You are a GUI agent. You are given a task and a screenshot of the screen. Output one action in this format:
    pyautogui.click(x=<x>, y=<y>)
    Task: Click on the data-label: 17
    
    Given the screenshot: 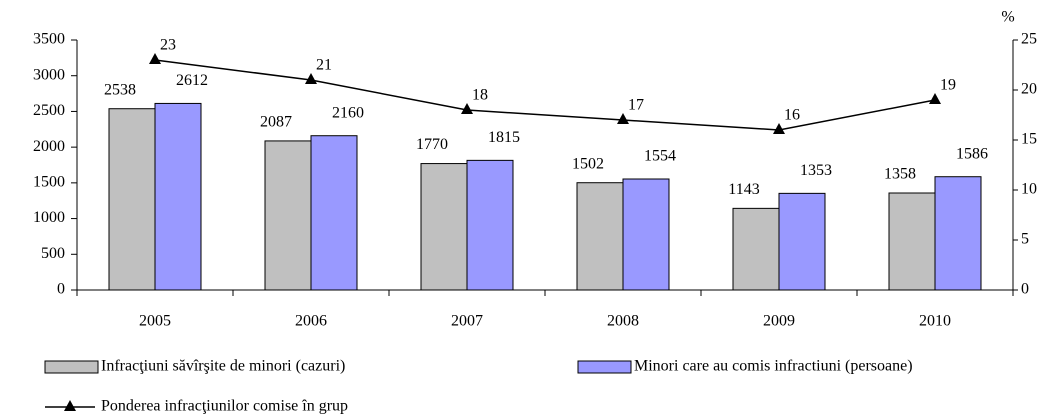 What is the action you would take?
    pyautogui.click(x=636, y=105)
    